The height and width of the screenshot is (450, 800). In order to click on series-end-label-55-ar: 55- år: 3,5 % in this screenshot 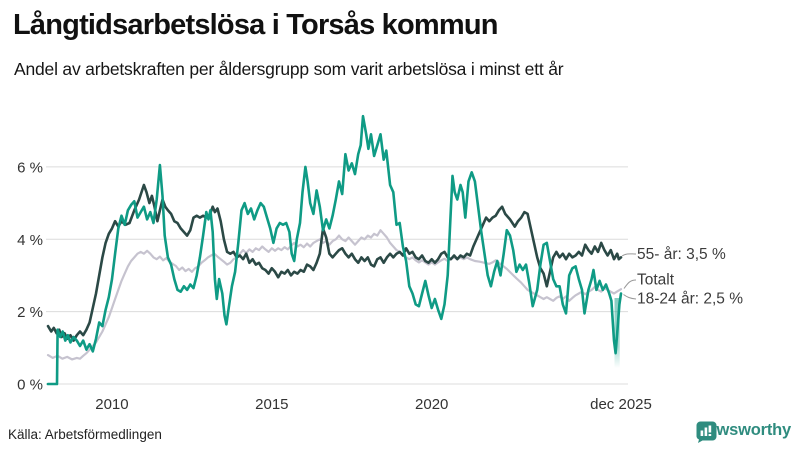, I will do `click(681, 254)`.